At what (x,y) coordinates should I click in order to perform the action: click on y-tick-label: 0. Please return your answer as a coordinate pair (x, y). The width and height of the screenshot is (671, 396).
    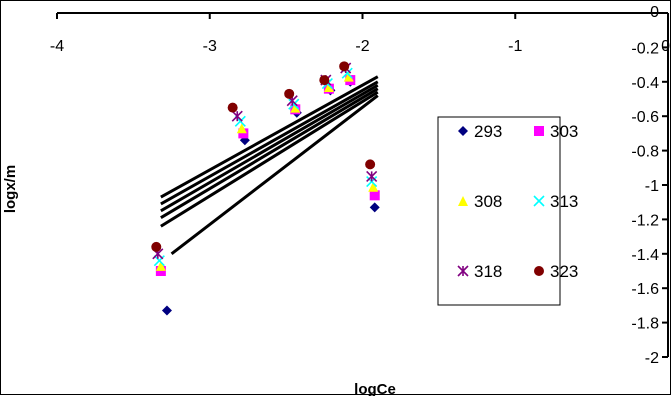
    Looking at the image, I should click on (654, 12).